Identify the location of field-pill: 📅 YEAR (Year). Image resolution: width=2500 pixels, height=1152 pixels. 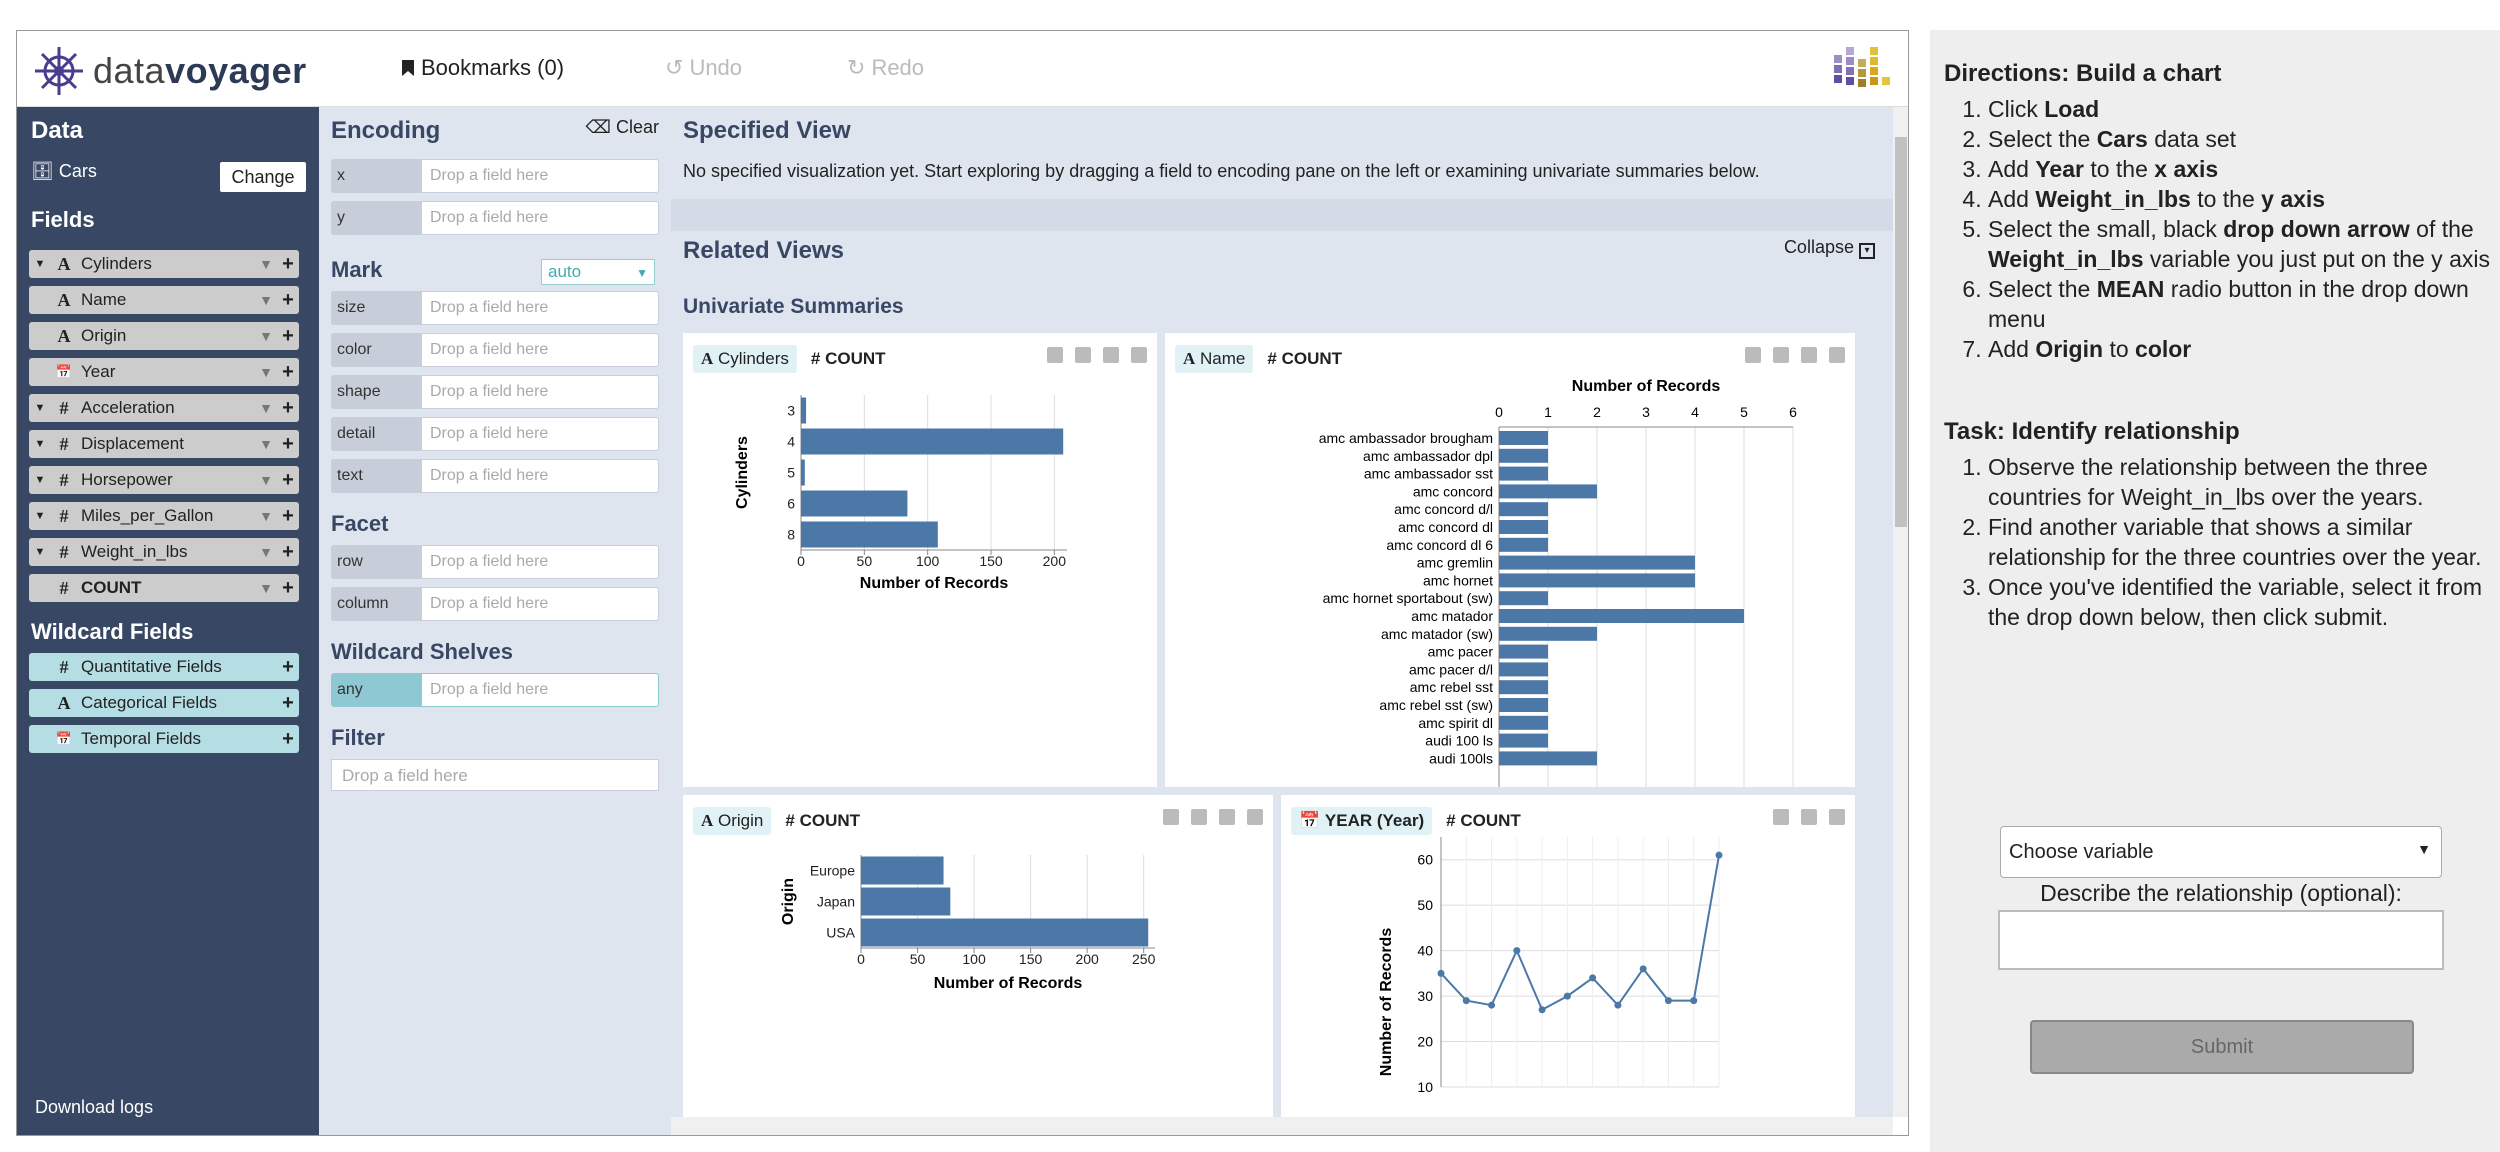
(1362, 821).